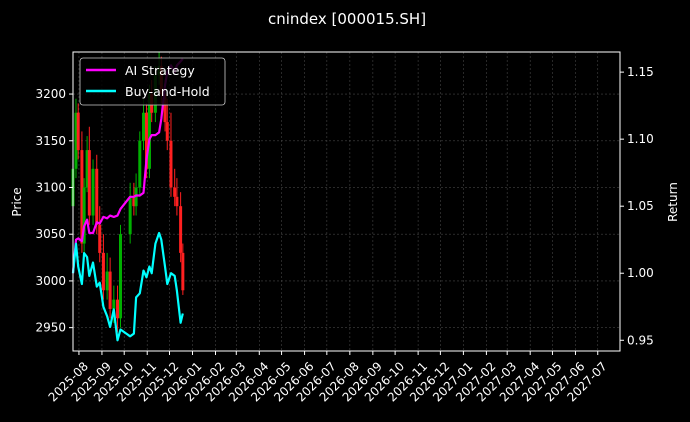 The width and height of the screenshot is (690, 422). What do you see at coordinates (127, 286) in the screenshot?
I see `line-buy-and-hold` at bounding box center [127, 286].